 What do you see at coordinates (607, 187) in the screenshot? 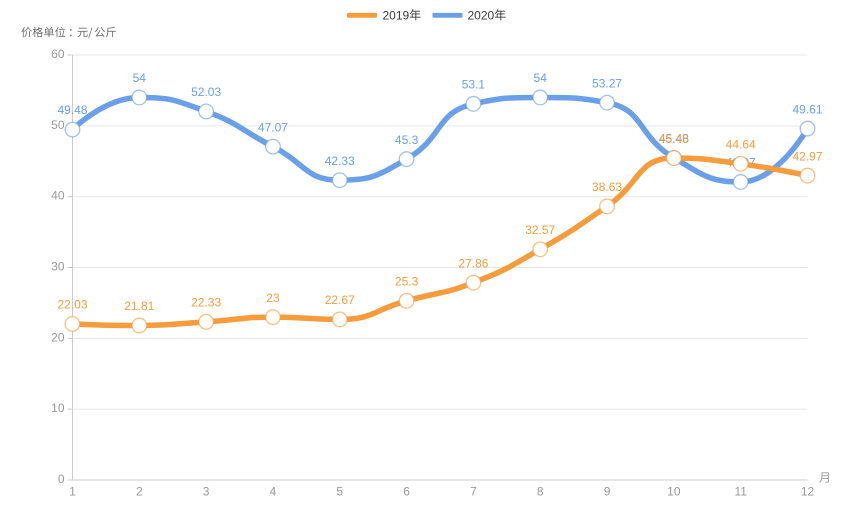
I see `svg-text: 38.63` at bounding box center [607, 187].